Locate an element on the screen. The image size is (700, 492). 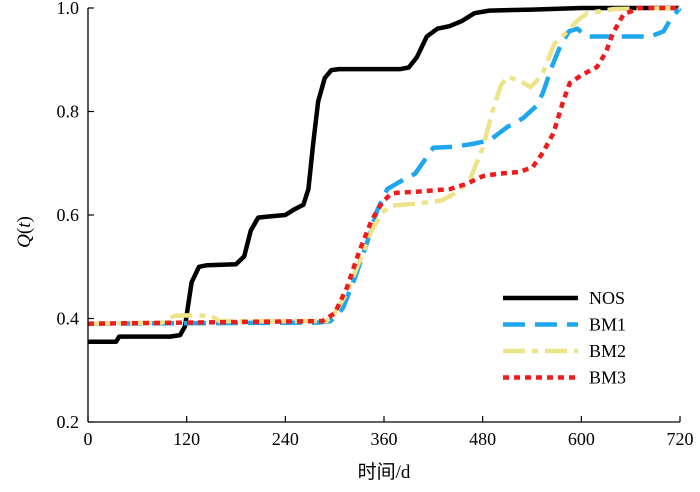
y-tick-label: 0.8 is located at coordinates (68, 112).